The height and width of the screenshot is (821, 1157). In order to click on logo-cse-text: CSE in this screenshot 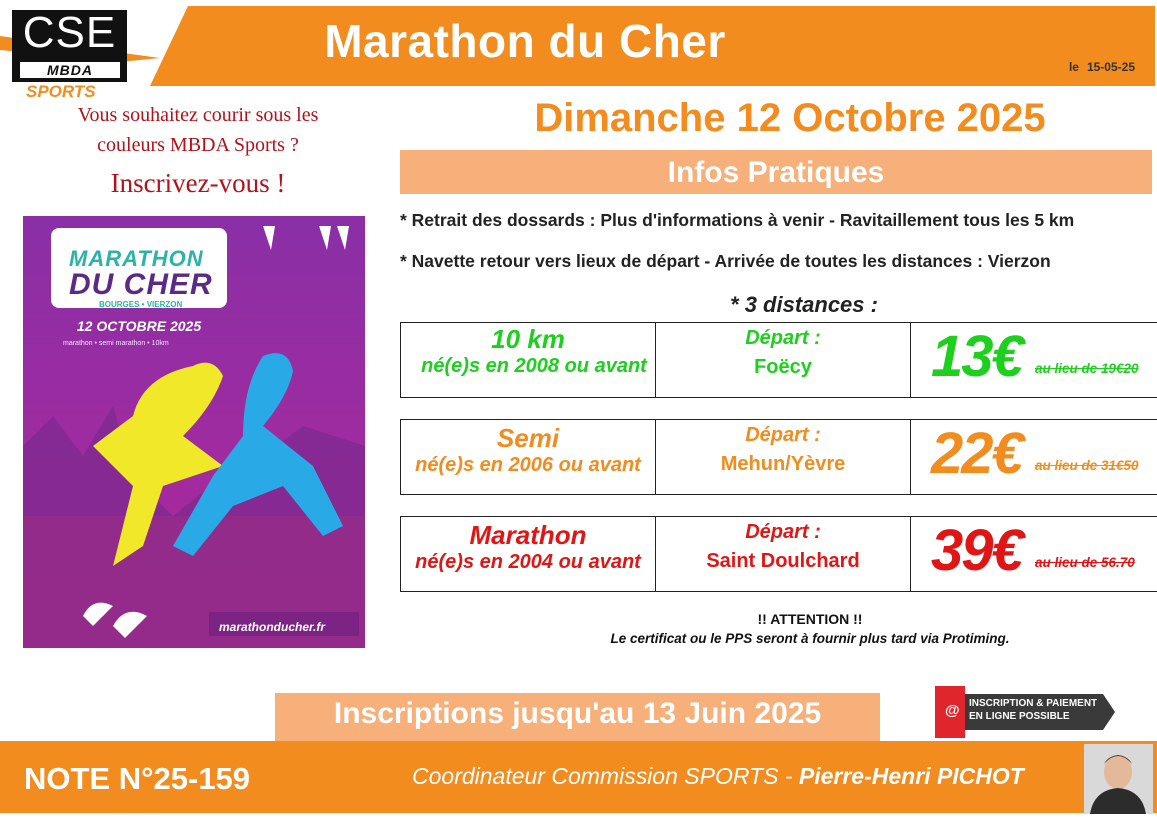, I will do `click(69, 32)`.